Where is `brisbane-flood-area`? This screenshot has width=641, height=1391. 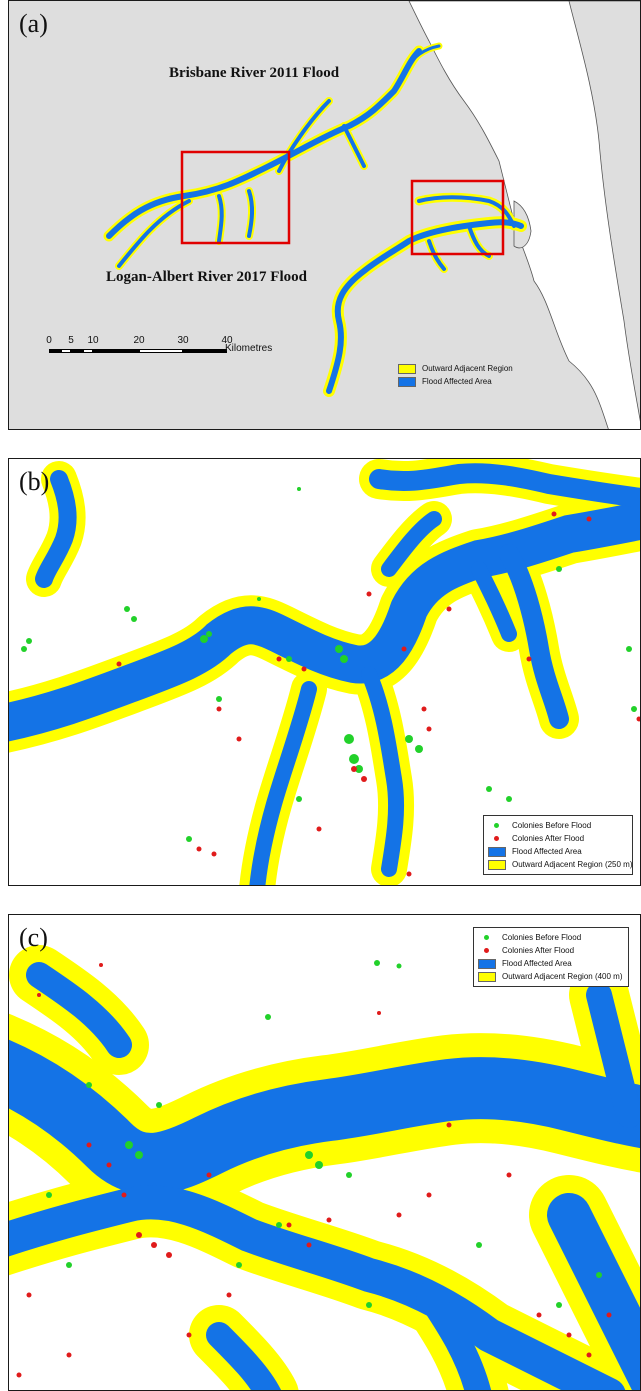 brisbane-flood-area is located at coordinates (273, 156).